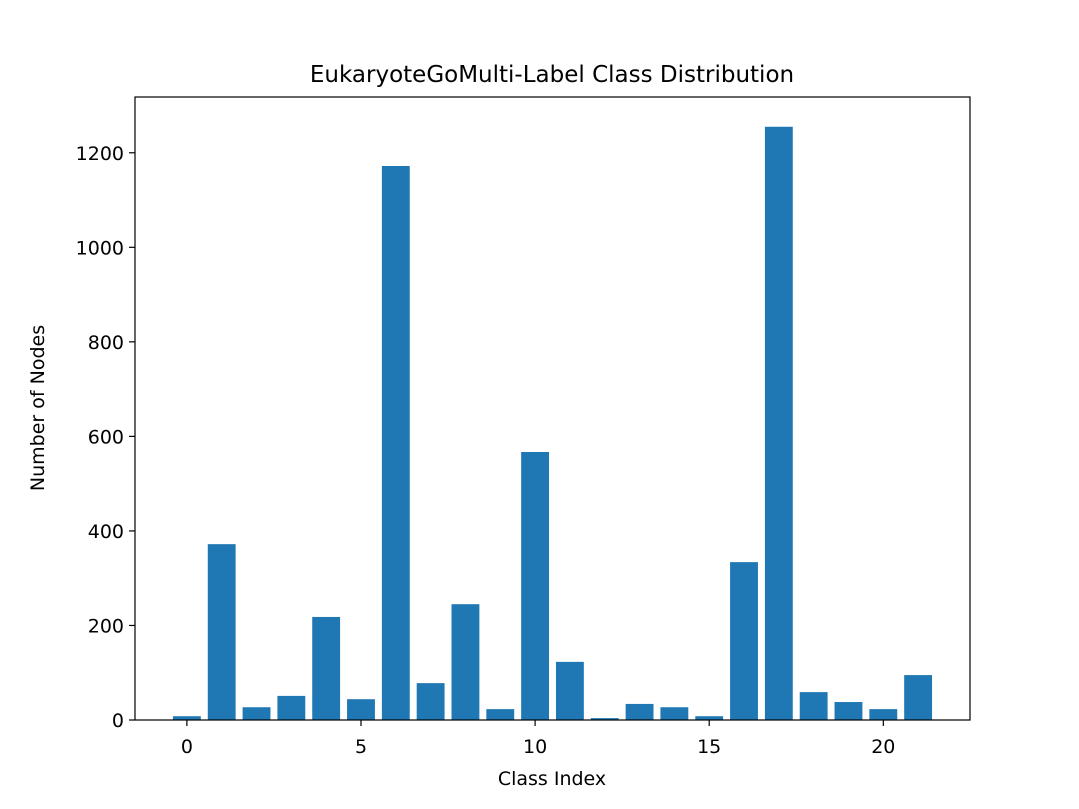 The height and width of the screenshot is (809, 1079). I want to click on x-tick-label: 5, so click(361, 747).